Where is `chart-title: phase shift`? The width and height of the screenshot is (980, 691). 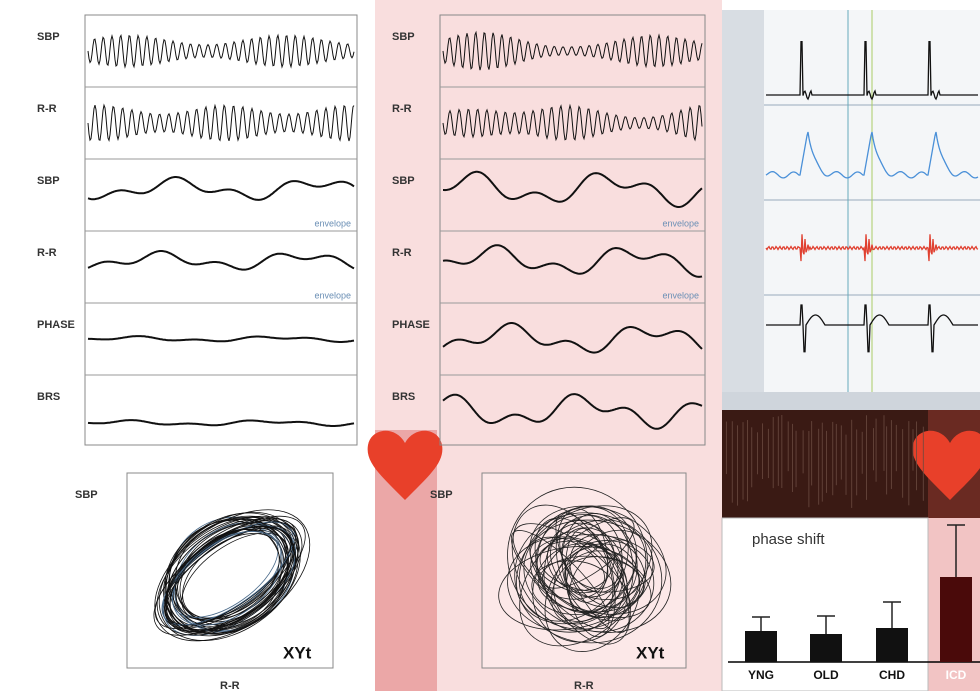 chart-title: phase shift is located at coordinates (788, 539).